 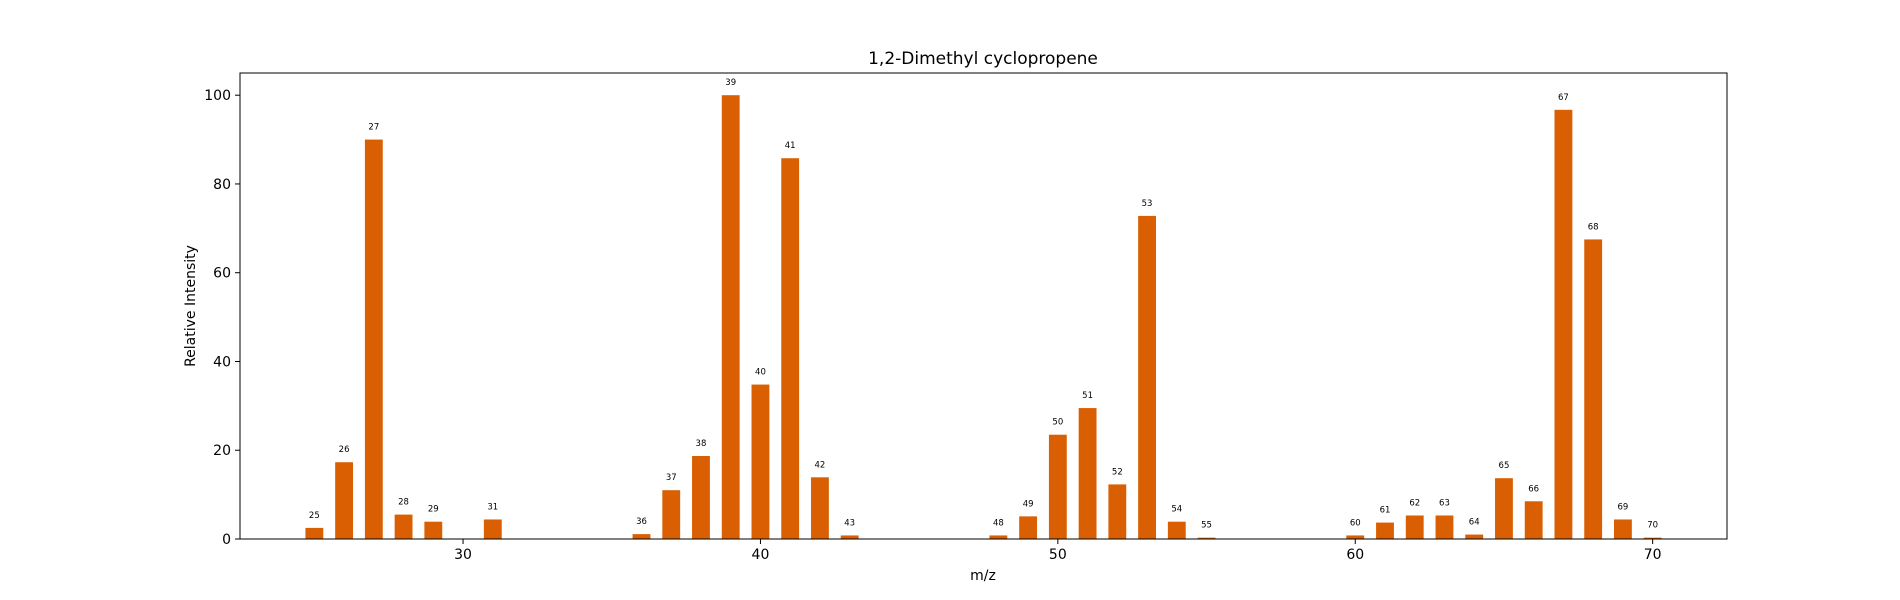 I want to click on bar-label: 60, so click(x=1355, y=523).